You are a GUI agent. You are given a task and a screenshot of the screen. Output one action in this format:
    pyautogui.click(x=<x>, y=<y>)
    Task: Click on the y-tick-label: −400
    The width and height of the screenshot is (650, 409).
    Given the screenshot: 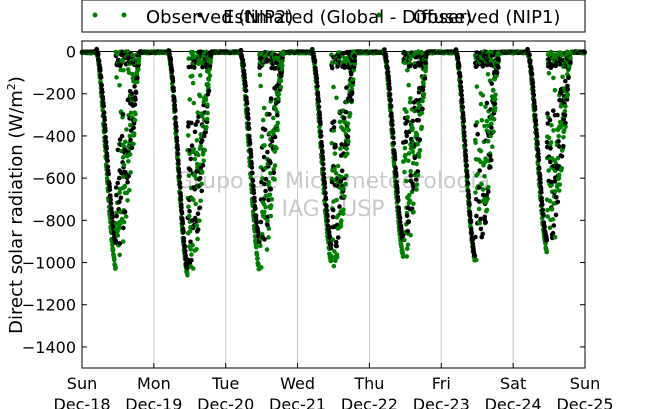 What is the action you would take?
    pyautogui.click(x=54, y=136)
    